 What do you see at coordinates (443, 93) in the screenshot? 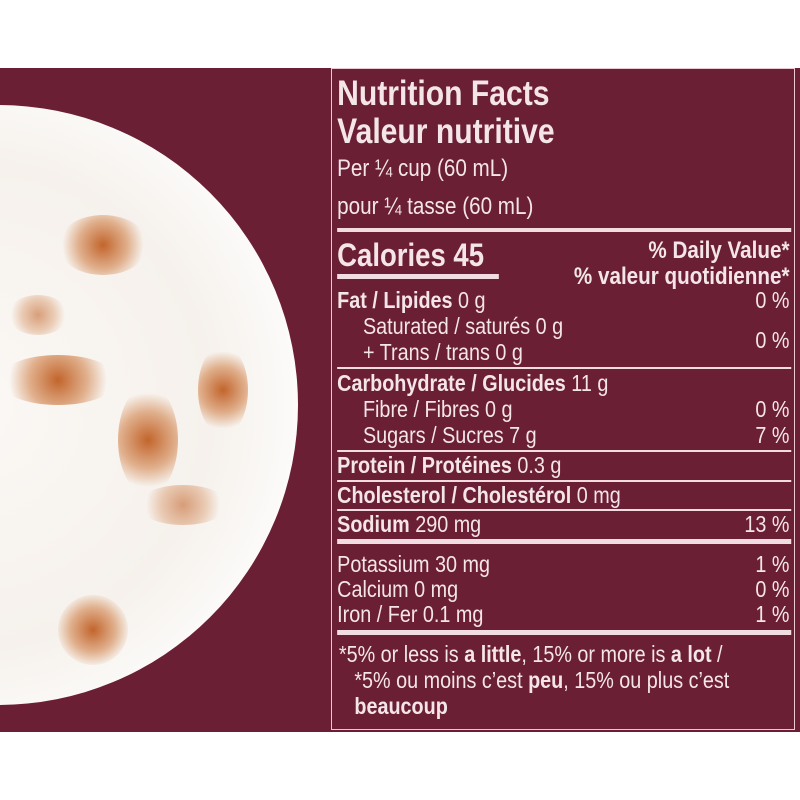
I see `title-en: Nutrition Facts` at bounding box center [443, 93].